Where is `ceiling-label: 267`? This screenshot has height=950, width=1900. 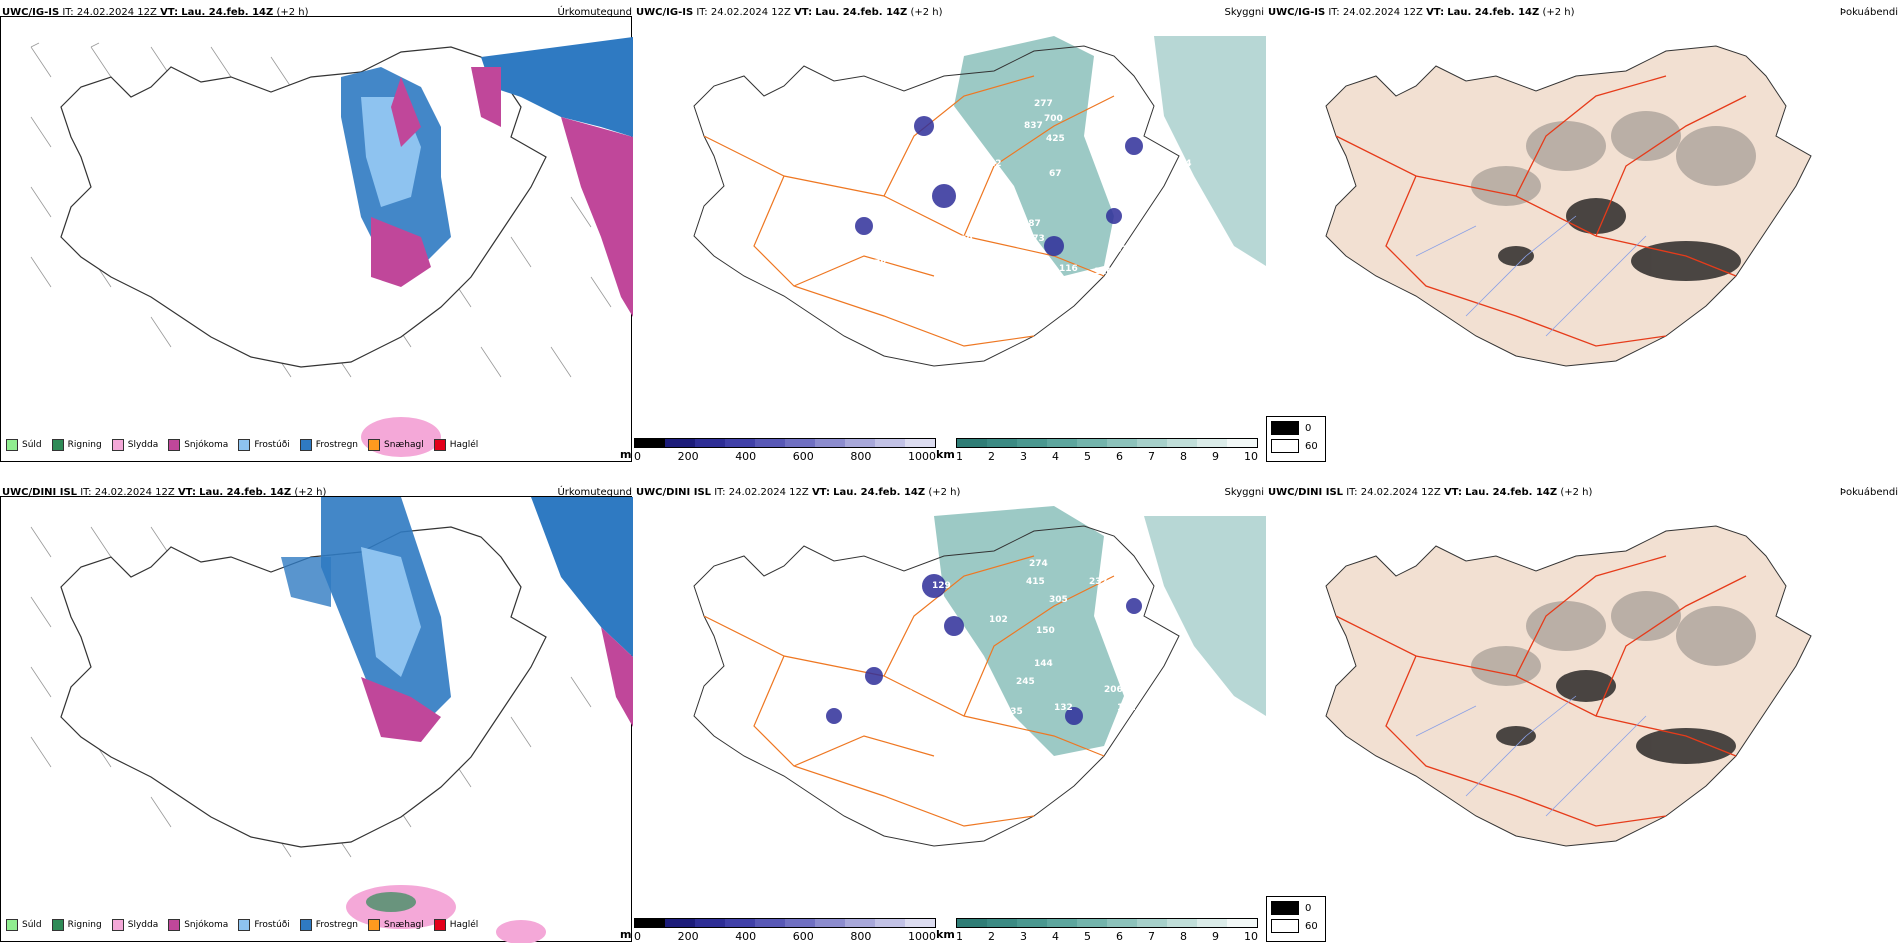 ceiling-label: 267 is located at coordinates (1131, 114).